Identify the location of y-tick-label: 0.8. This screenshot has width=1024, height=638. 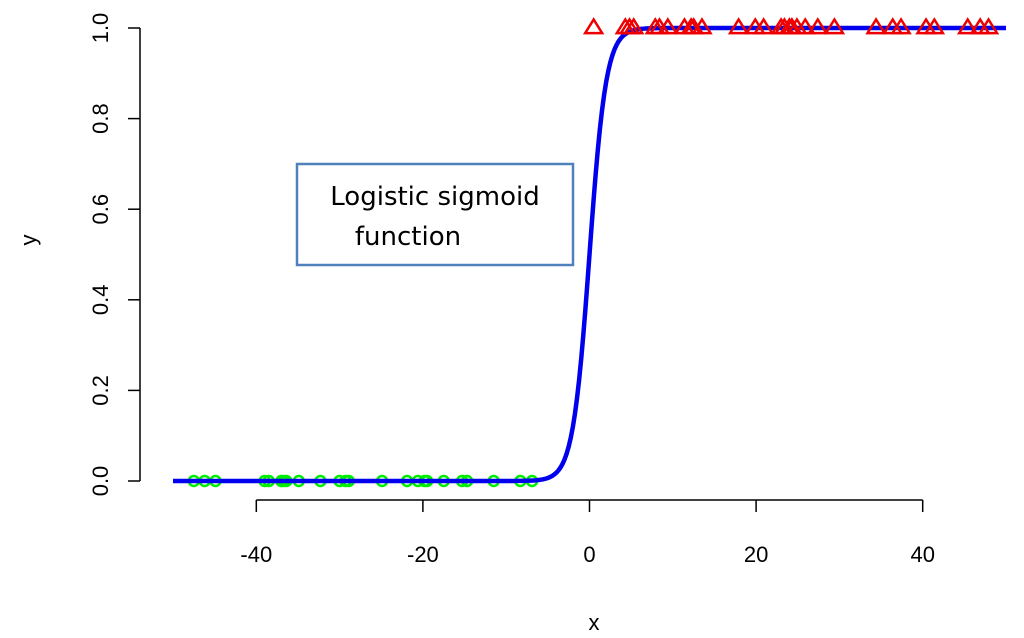
(100, 118).